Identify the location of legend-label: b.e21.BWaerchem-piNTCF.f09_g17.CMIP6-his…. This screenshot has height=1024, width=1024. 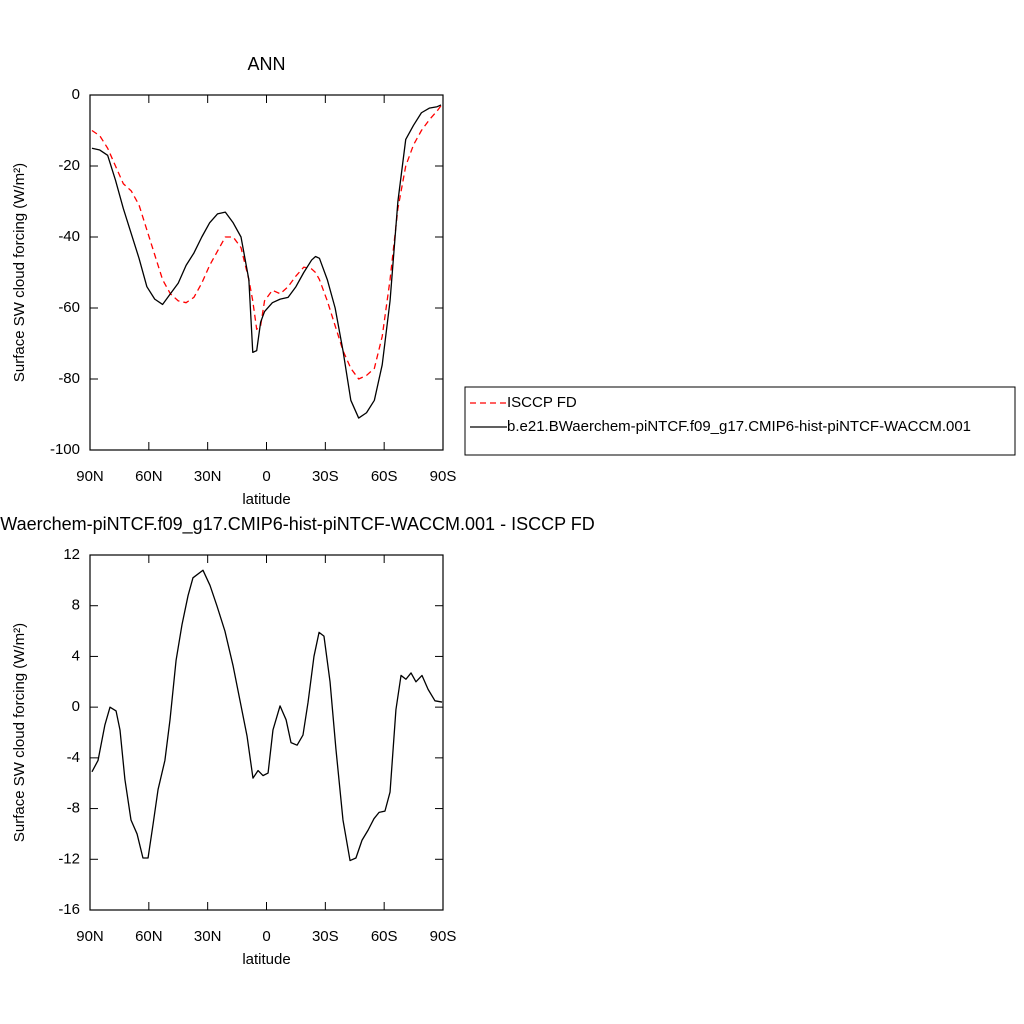
(739, 426).